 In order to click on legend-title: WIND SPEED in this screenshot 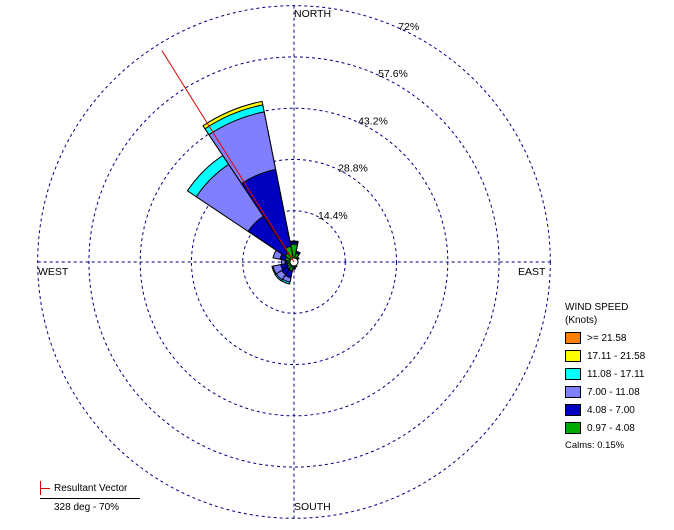, I will do `click(597, 307)`.